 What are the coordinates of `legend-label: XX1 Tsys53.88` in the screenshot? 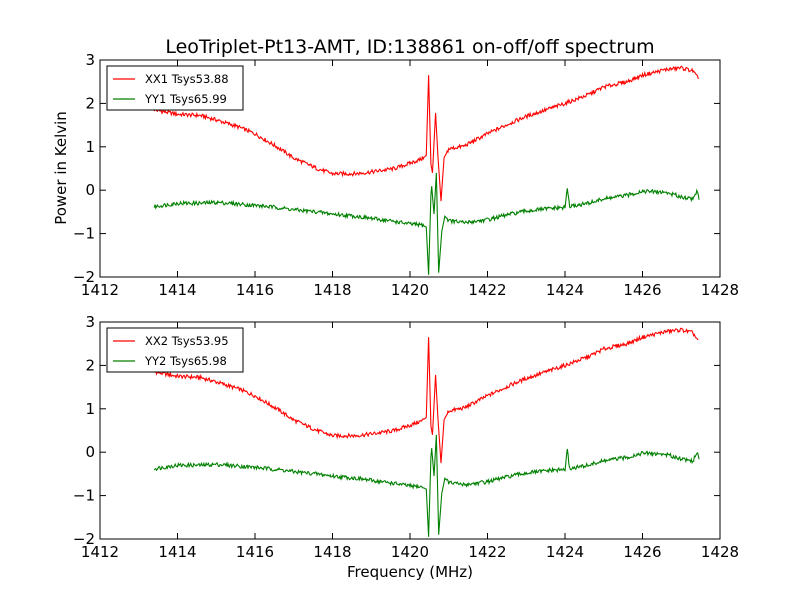 It's located at (187, 79).